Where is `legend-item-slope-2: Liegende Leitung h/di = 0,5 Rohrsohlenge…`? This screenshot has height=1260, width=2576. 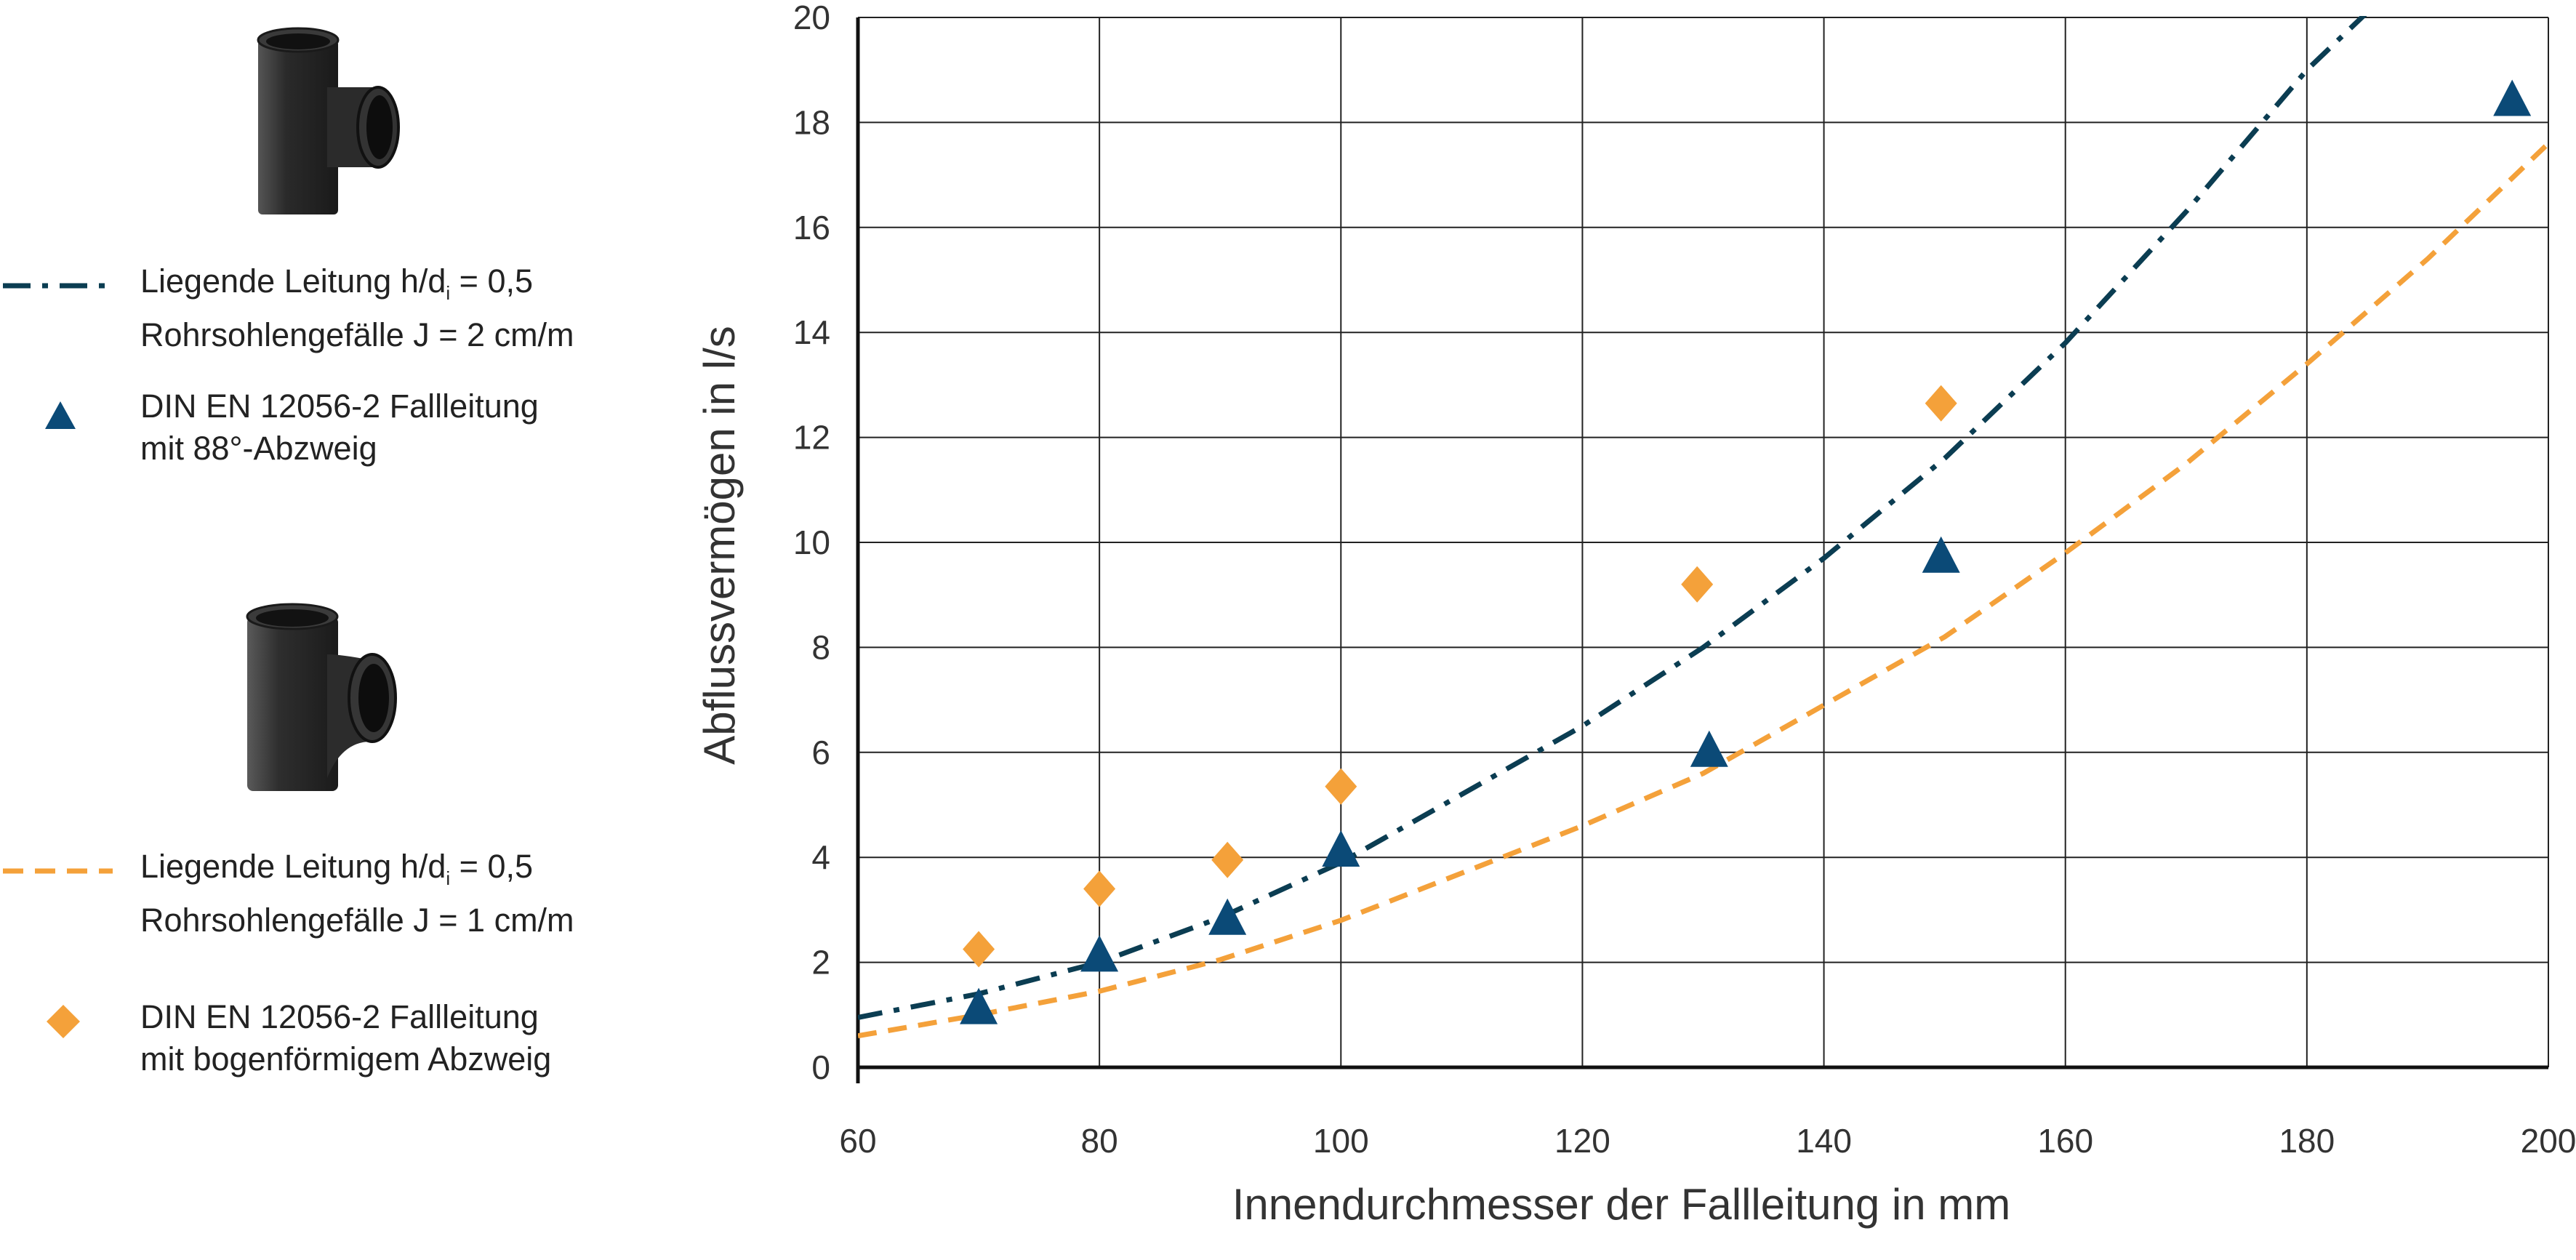 legend-item-slope-2: Liegende Leitung h/di = 0,5 Rohrsohlenge… is located at coordinates (357, 307).